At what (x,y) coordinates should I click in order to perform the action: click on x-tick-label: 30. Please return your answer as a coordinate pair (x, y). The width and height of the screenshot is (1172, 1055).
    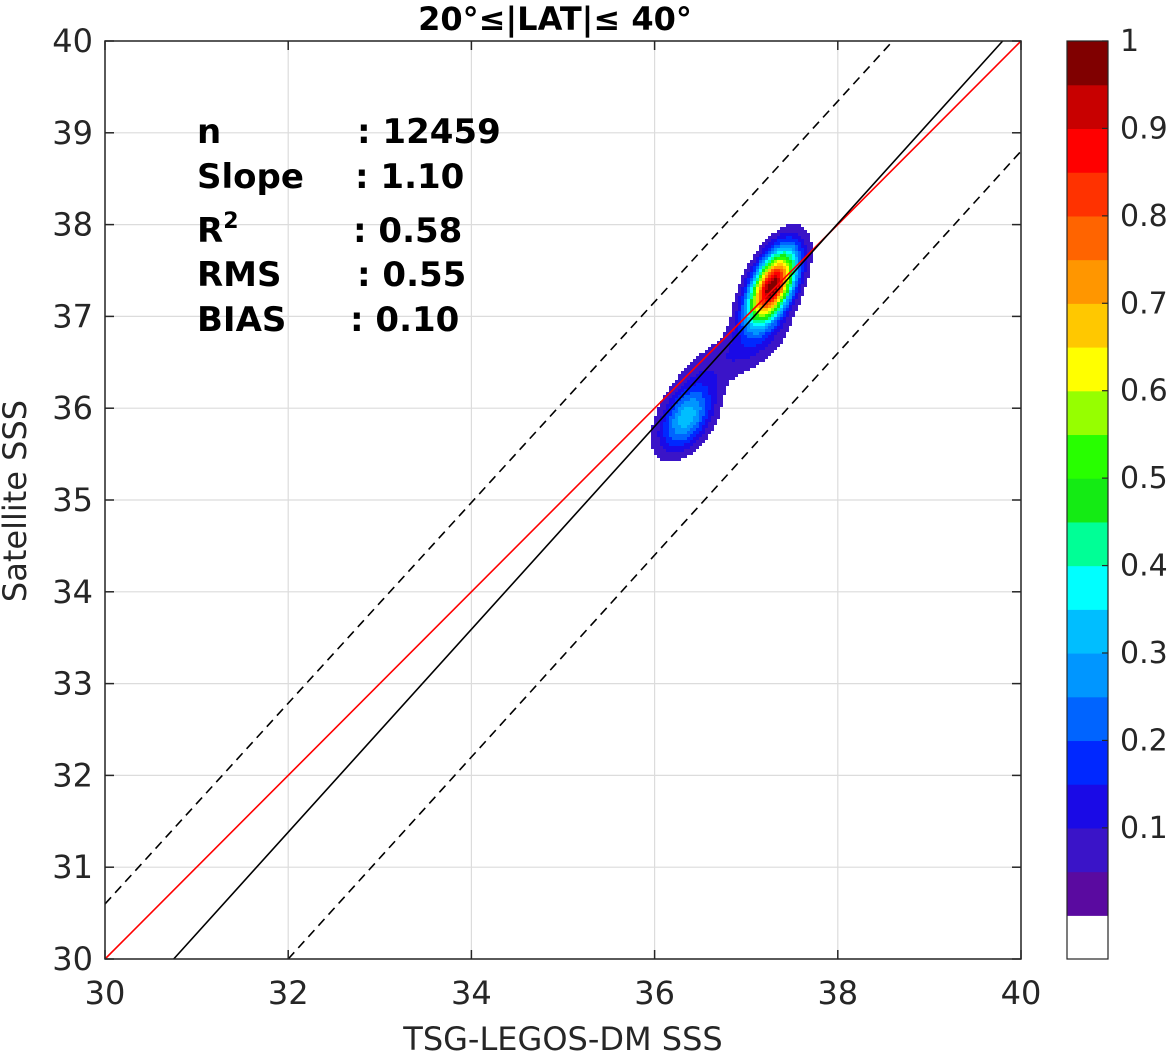
    Looking at the image, I should click on (105, 993).